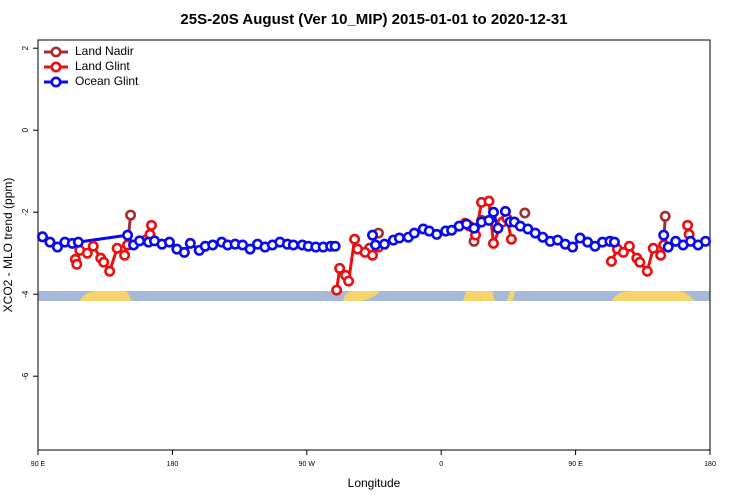 The image size is (750, 500). Describe the element at coordinates (25, 294) in the screenshot. I see `y-tick-label: -4` at that location.